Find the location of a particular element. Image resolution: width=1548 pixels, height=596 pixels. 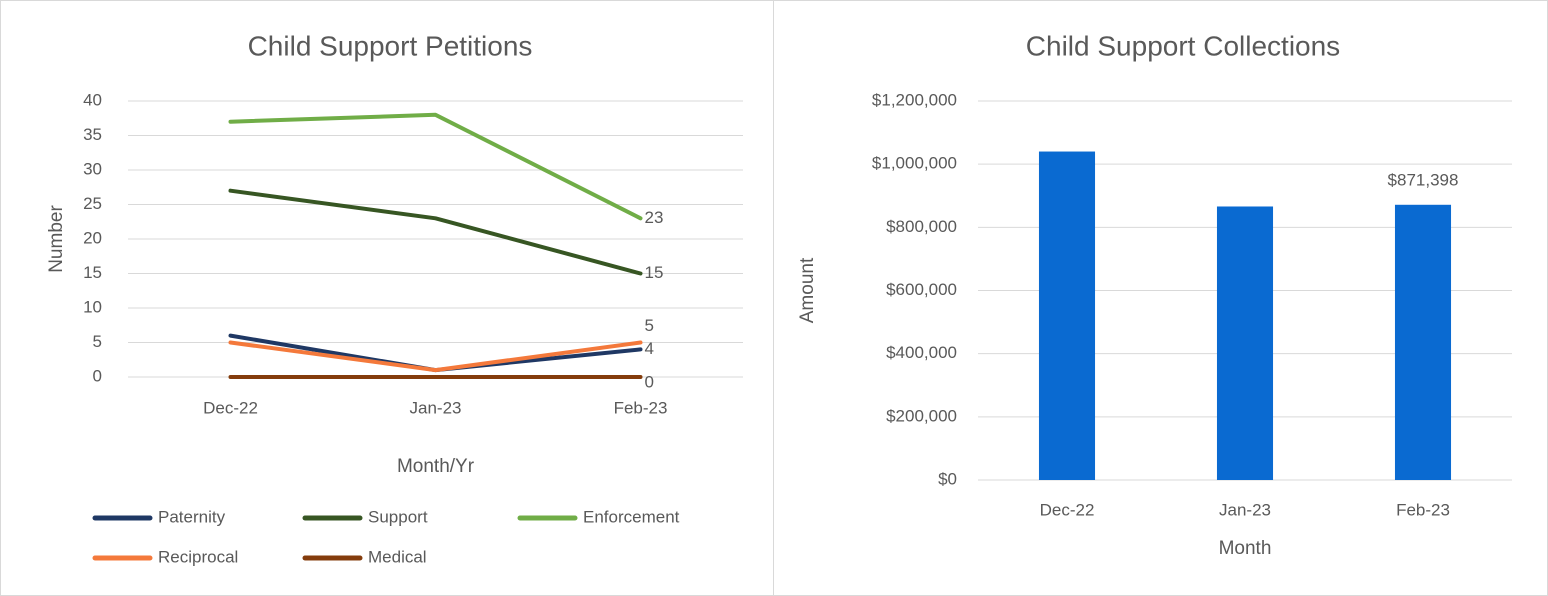

legend-label: Reciprocal is located at coordinates (198, 556).